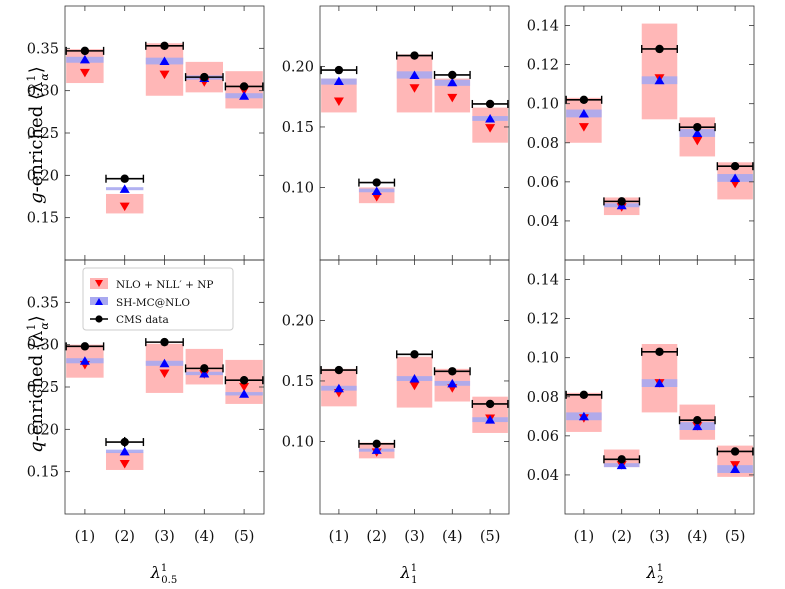  What do you see at coordinates (99, 319) in the screenshot?
I see `legend-cms-marker` at bounding box center [99, 319].